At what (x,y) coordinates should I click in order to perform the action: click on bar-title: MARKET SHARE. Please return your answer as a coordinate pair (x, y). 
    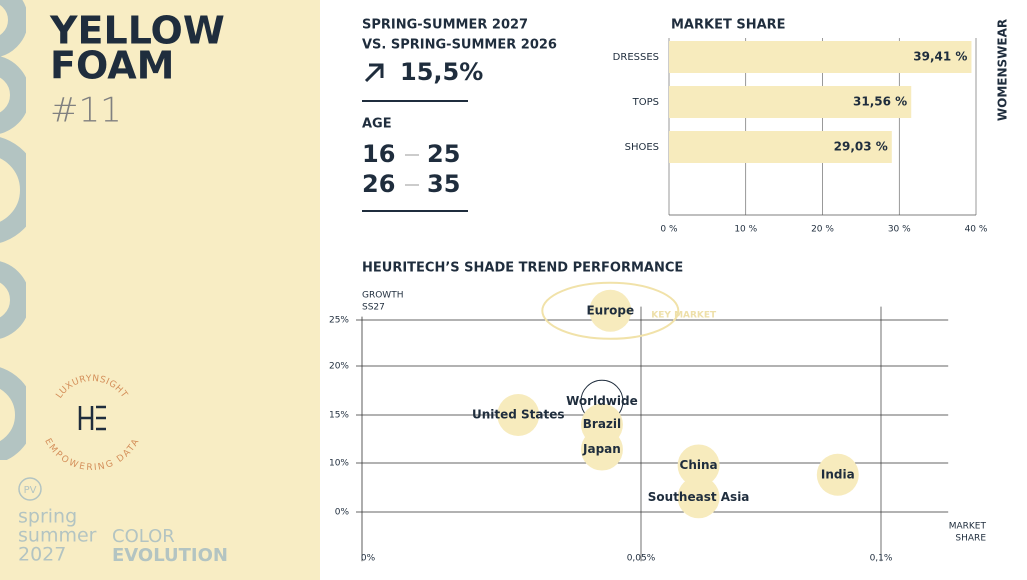
    Looking at the image, I should click on (728, 25).